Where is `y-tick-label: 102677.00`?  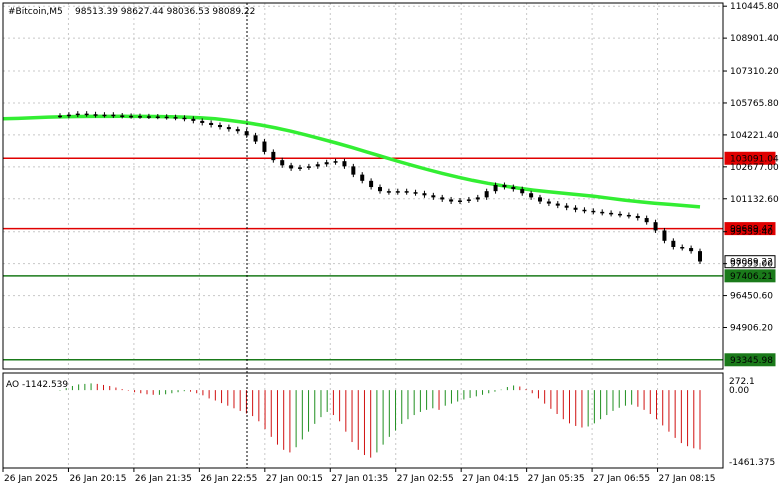 y-tick-label: 102677.00 is located at coordinates (754, 168).